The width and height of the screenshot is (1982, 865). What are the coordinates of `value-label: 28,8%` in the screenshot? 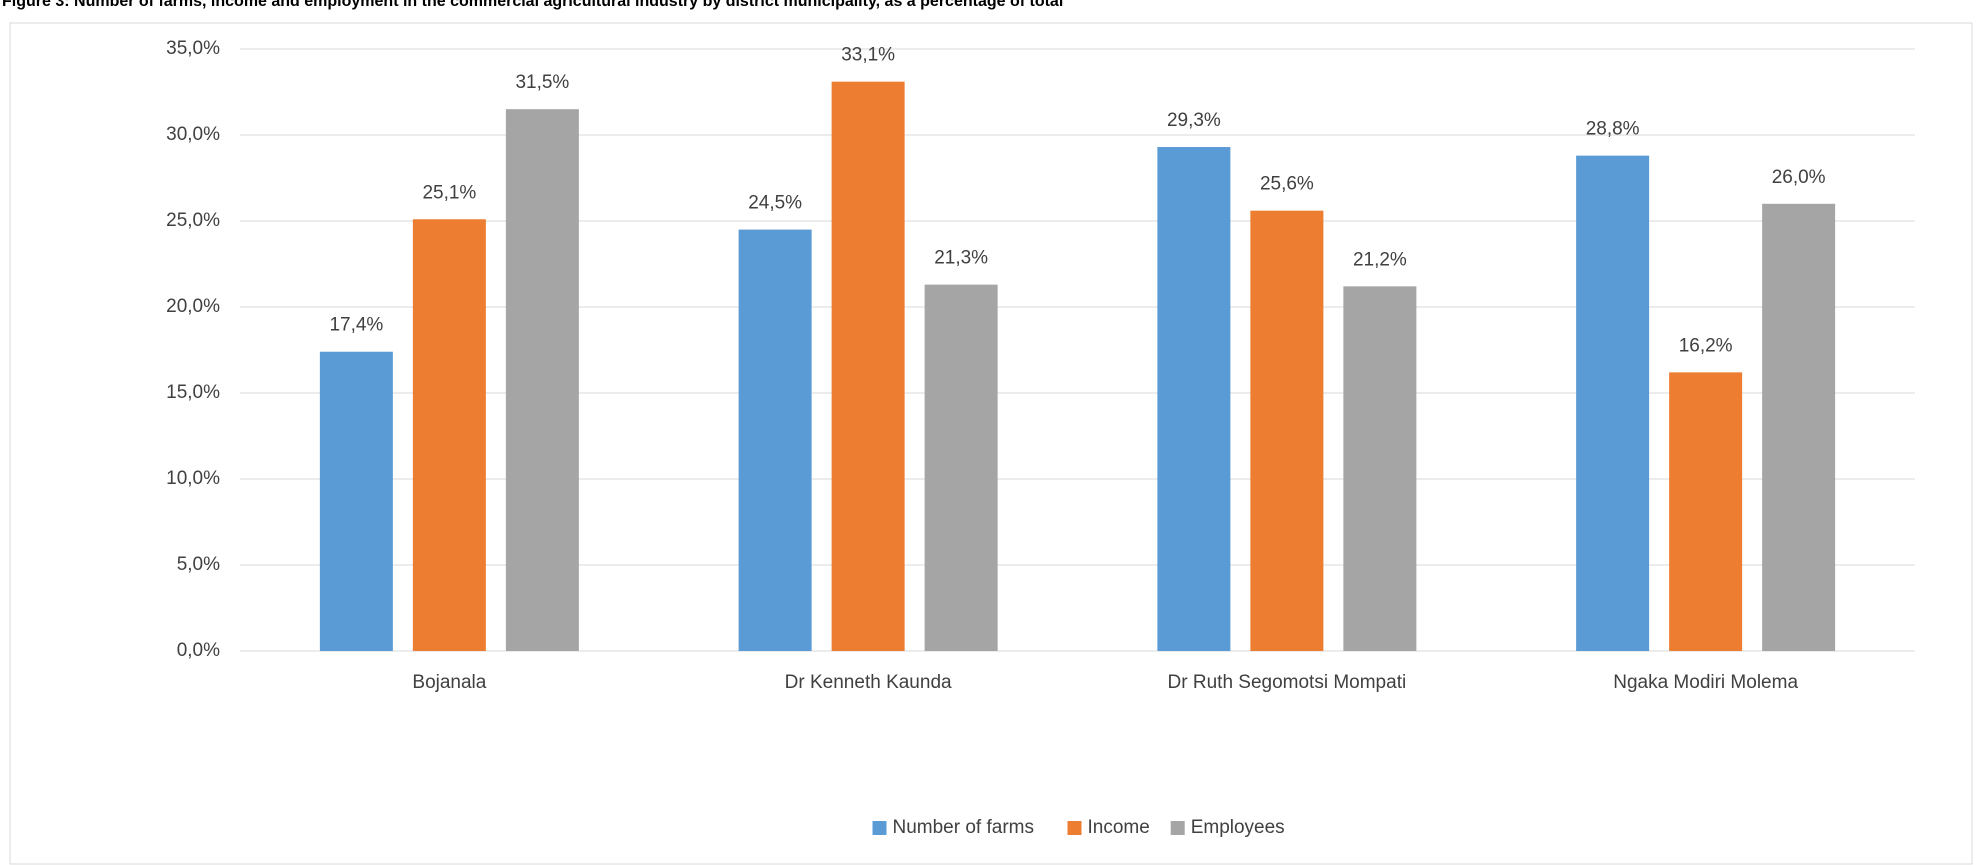 It's located at (1613, 129).